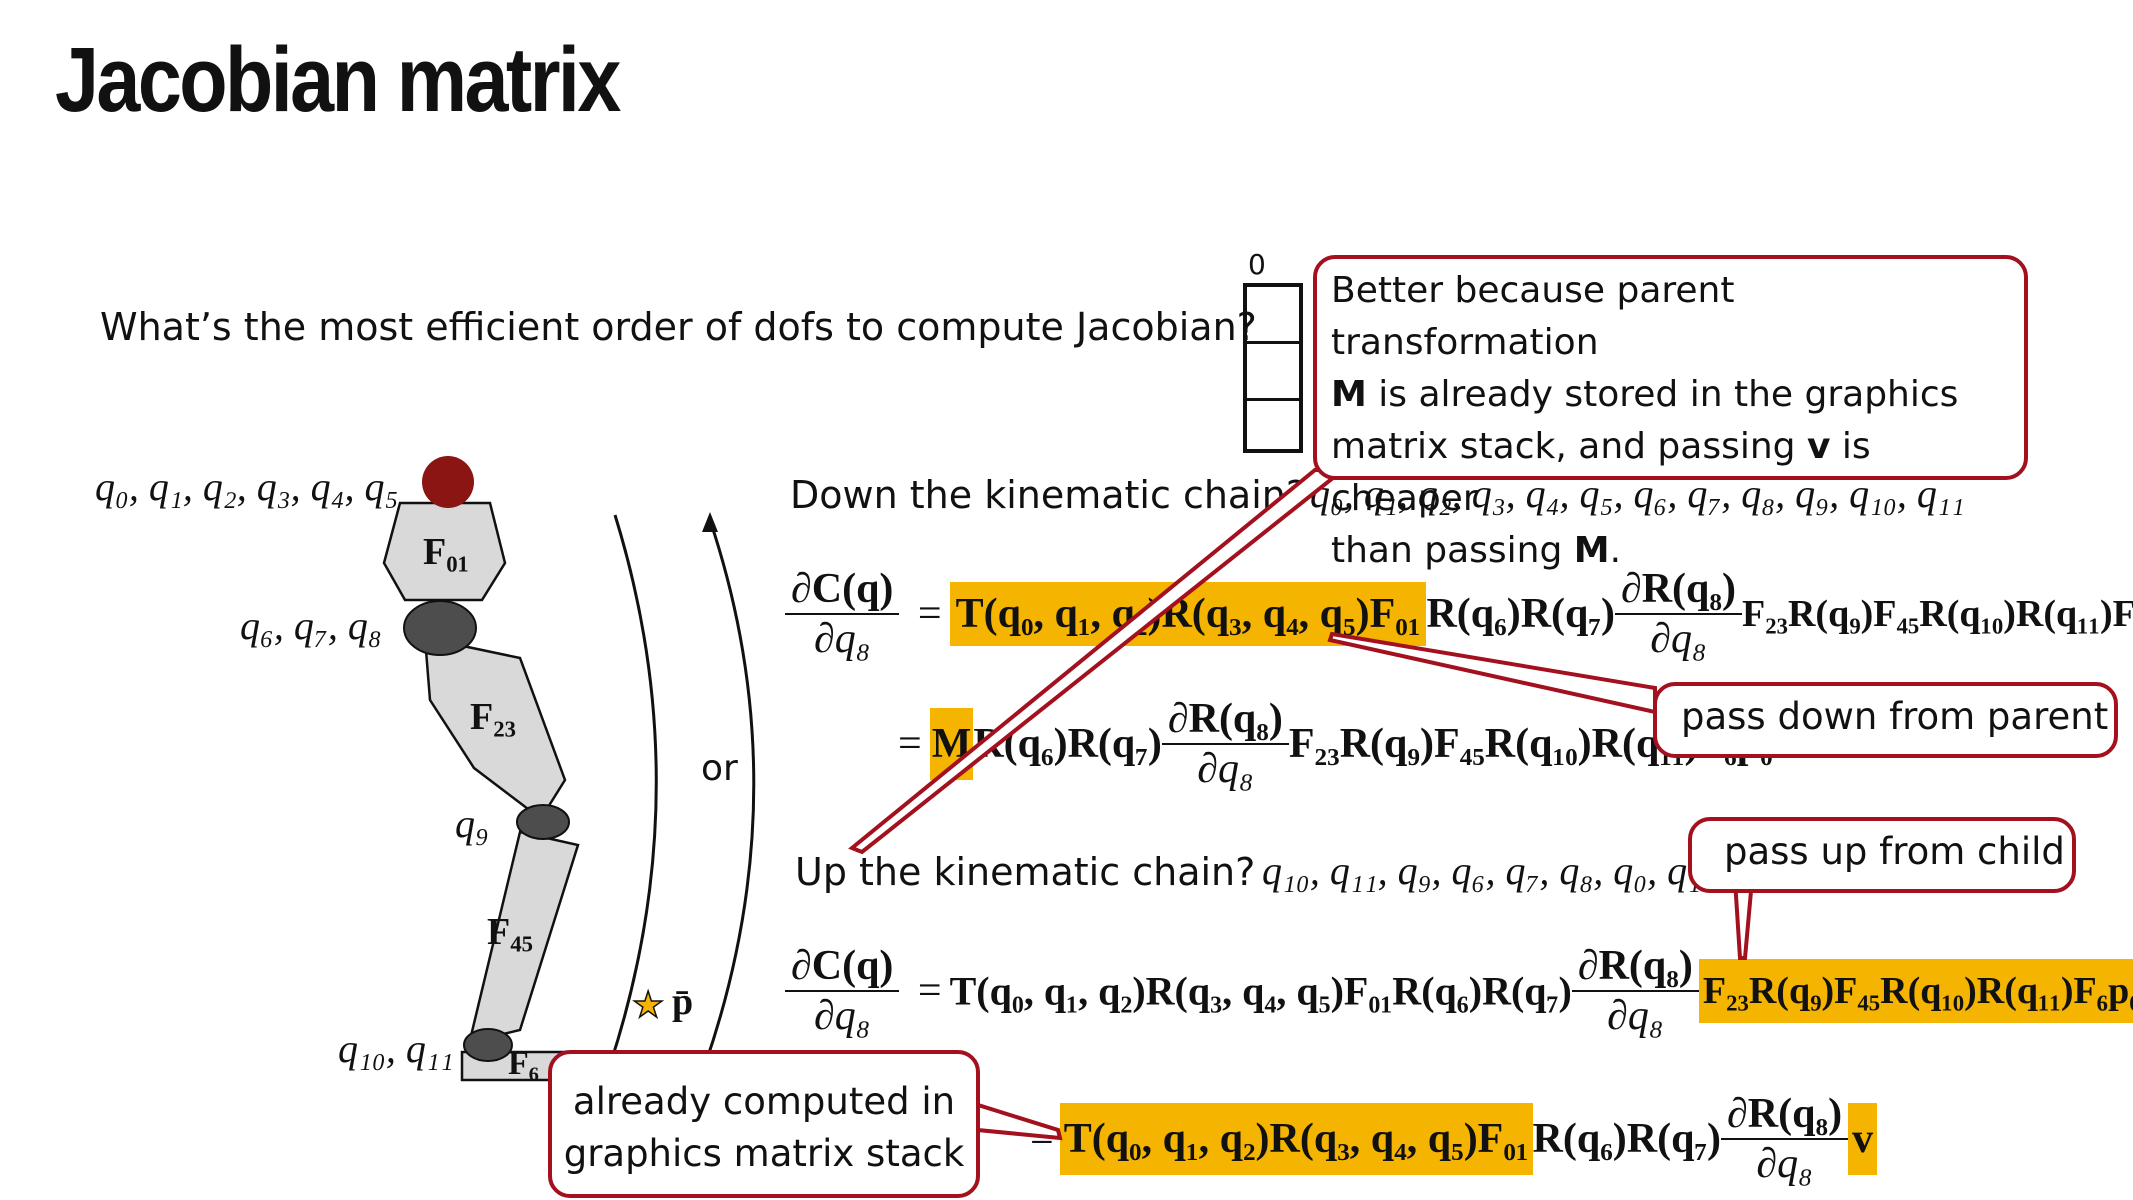 The image size is (2133, 1200). Describe the element at coordinates (764, 1101) in the screenshot. I see `already-line-1: already computed in` at that location.